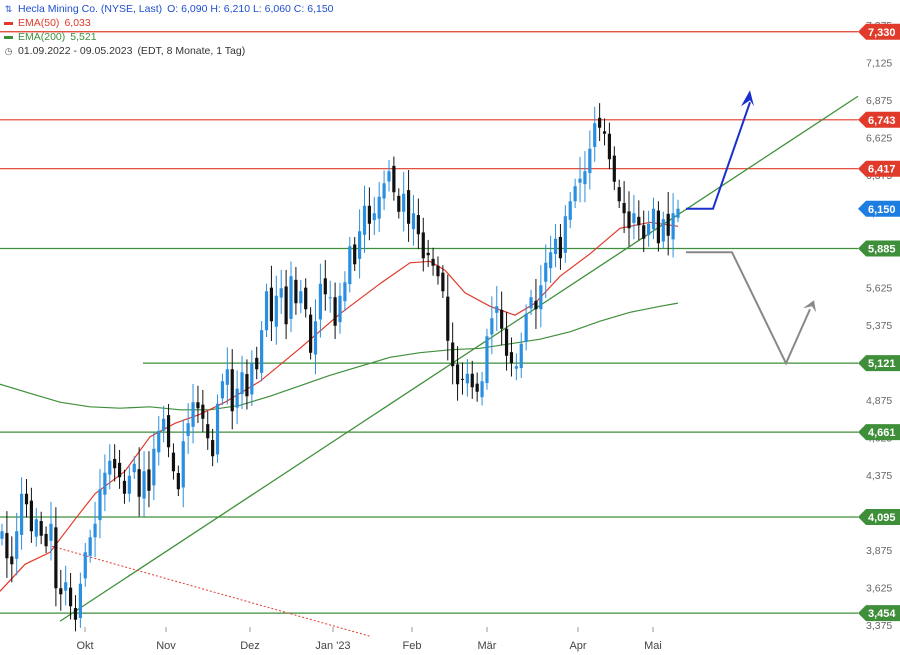  What do you see at coordinates (879, 589) in the screenshot?
I see `y-tick-label: 3,625` at bounding box center [879, 589].